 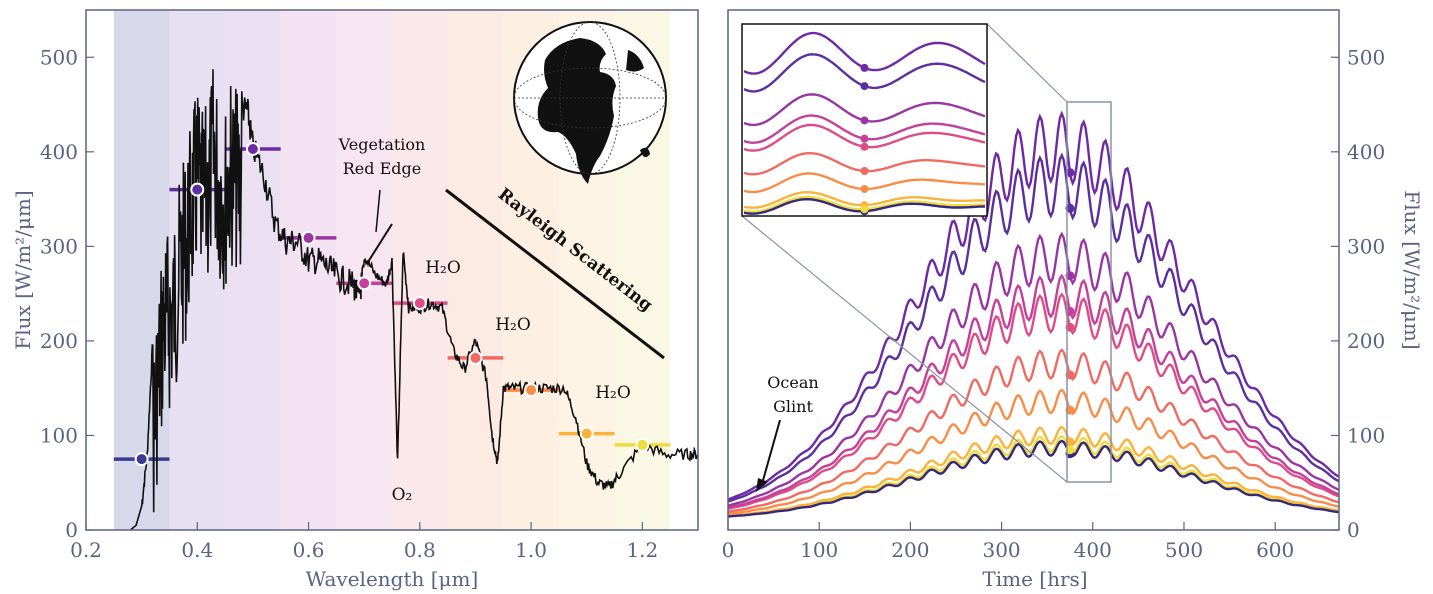 What do you see at coordinates (642, 550) in the screenshot?
I see `x-tick-label: 1.2` at bounding box center [642, 550].